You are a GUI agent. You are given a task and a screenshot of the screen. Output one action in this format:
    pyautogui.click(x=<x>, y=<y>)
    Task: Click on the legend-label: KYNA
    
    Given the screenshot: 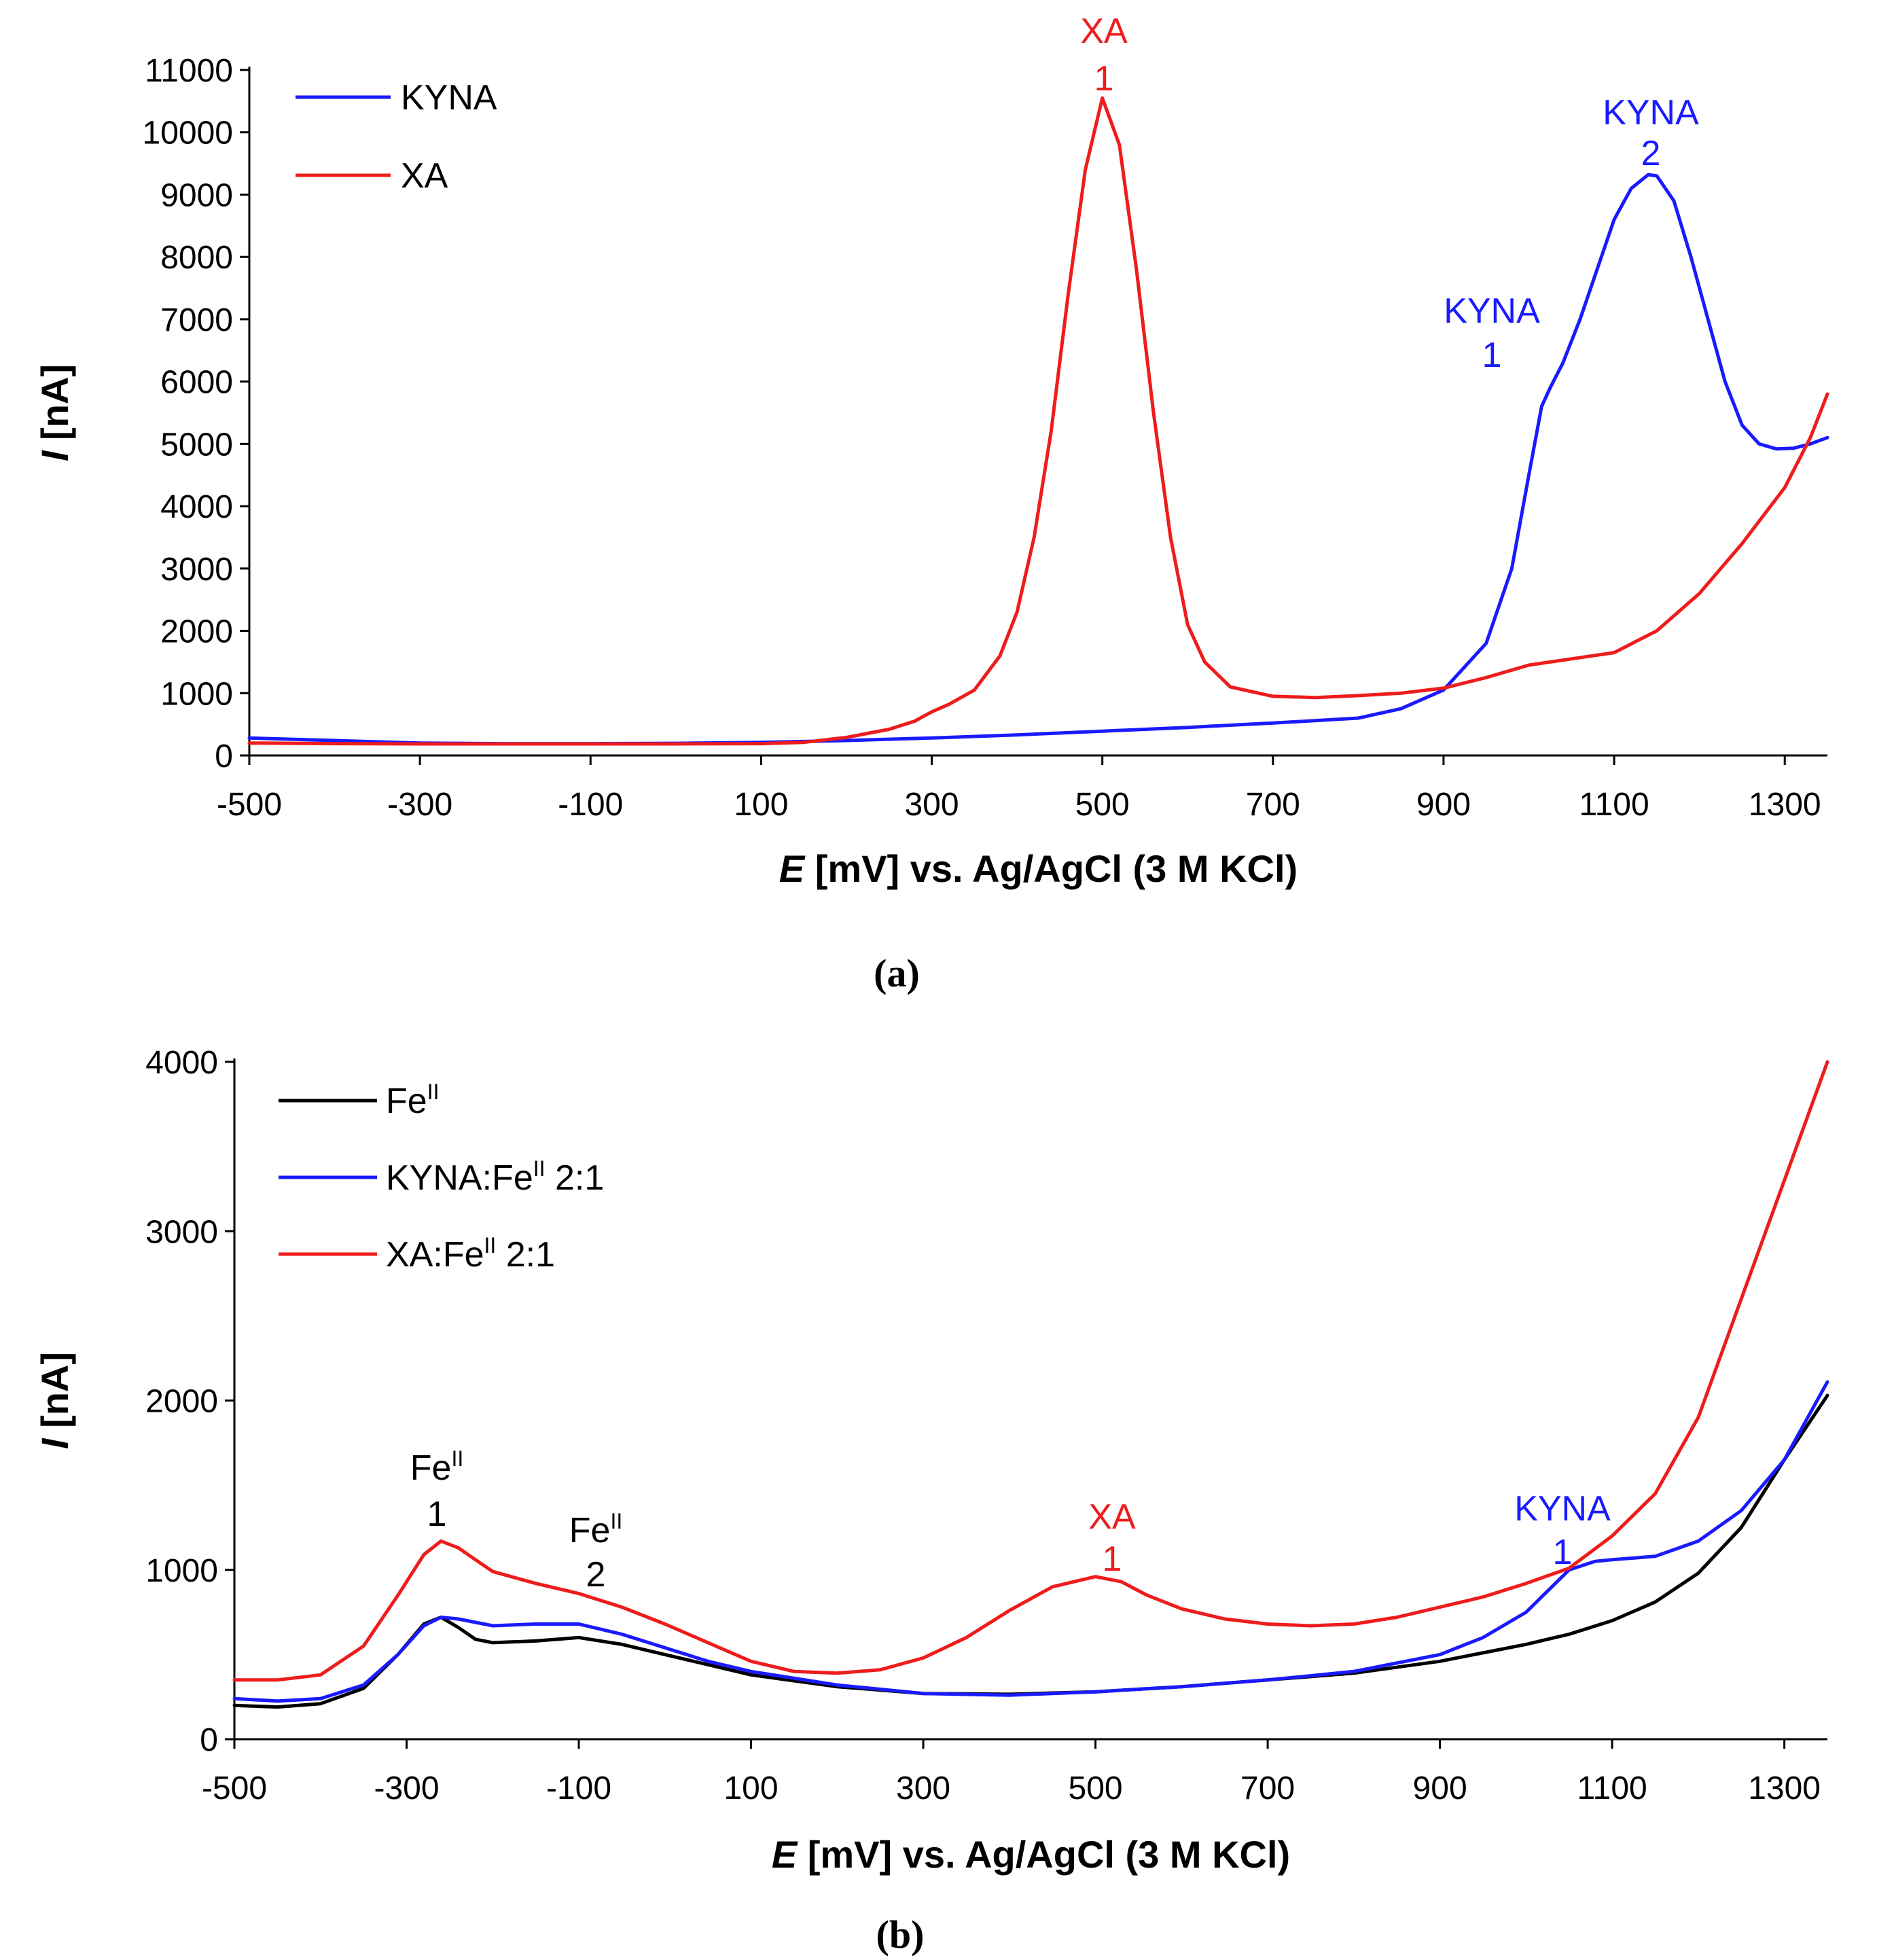 What is the action you would take?
    pyautogui.click(x=449, y=98)
    